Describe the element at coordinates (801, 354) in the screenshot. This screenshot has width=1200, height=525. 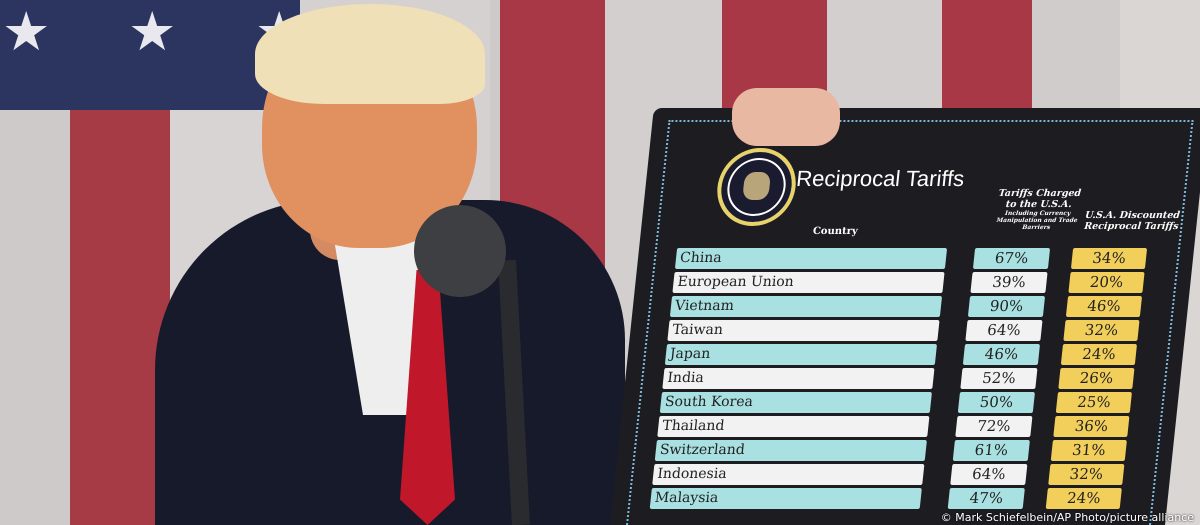
I see `cell-country: Japan` at that location.